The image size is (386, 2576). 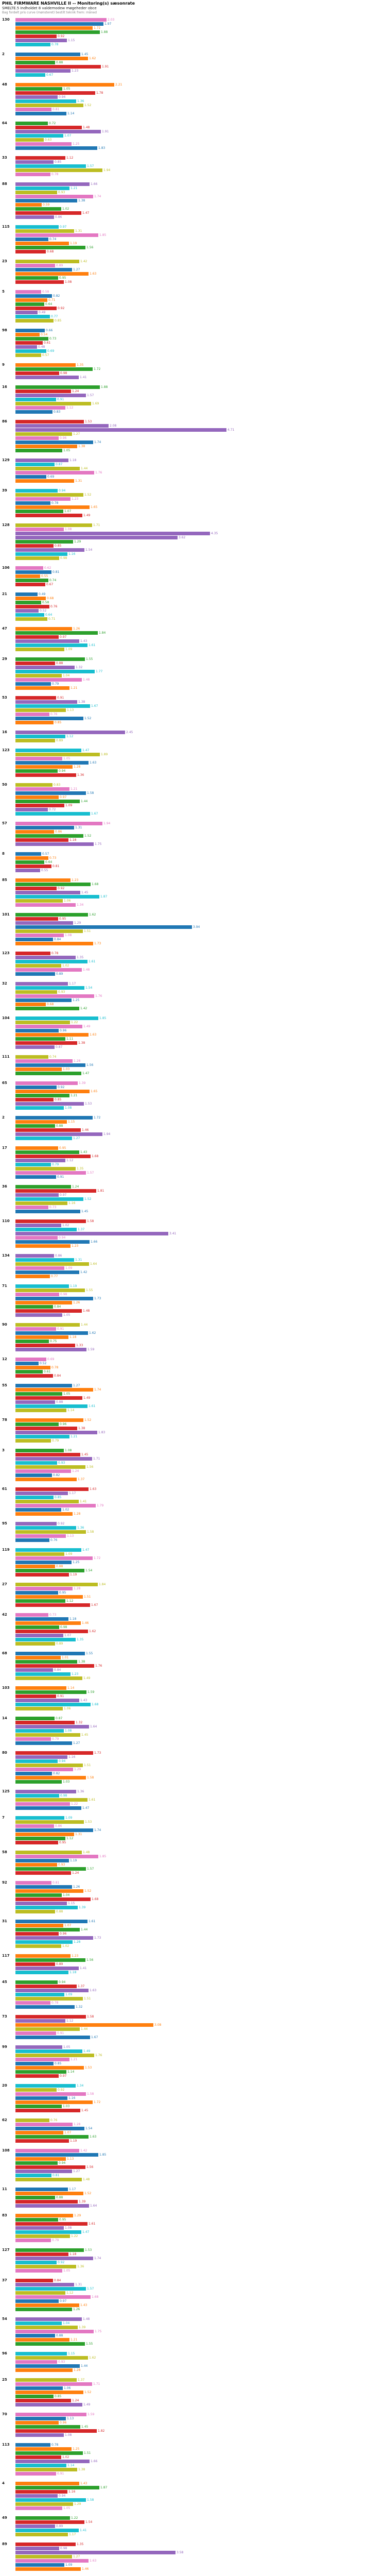 What do you see at coordinates (200, 1458) in the screenshot?
I see `bar-row: 1.71` at bounding box center [200, 1458].